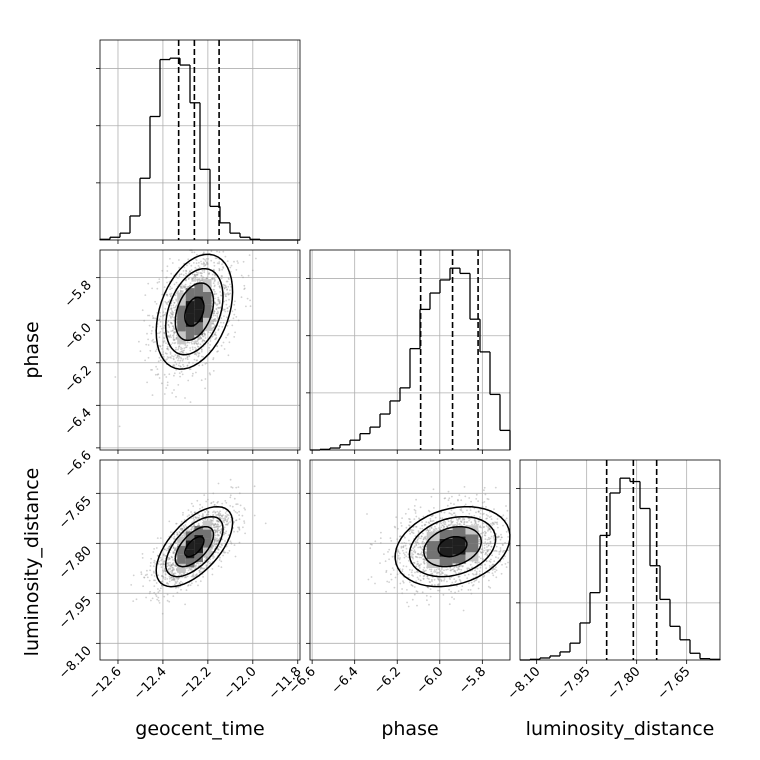 This screenshot has width=760, height=760. What do you see at coordinates (674, 683) in the screenshot?
I see `x-tick-label: −7.65` at bounding box center [674, 683].